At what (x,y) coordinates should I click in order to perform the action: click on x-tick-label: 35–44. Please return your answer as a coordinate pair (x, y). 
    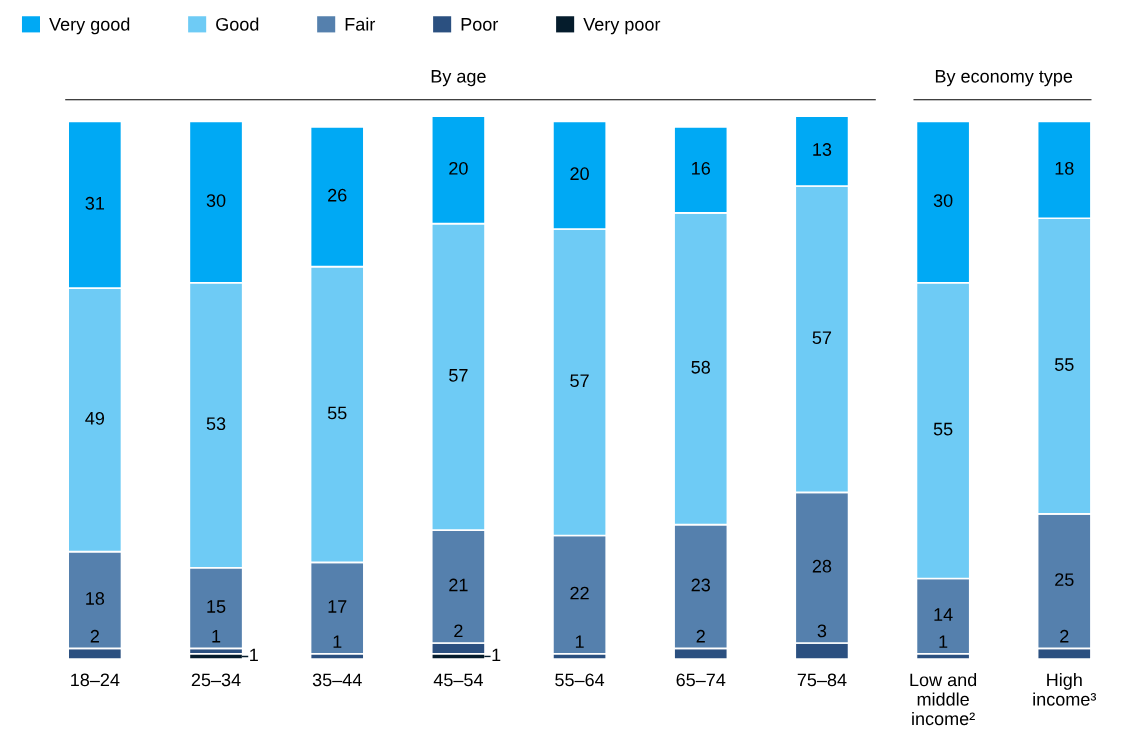
    Looking at the image, I should click on (337, 680).